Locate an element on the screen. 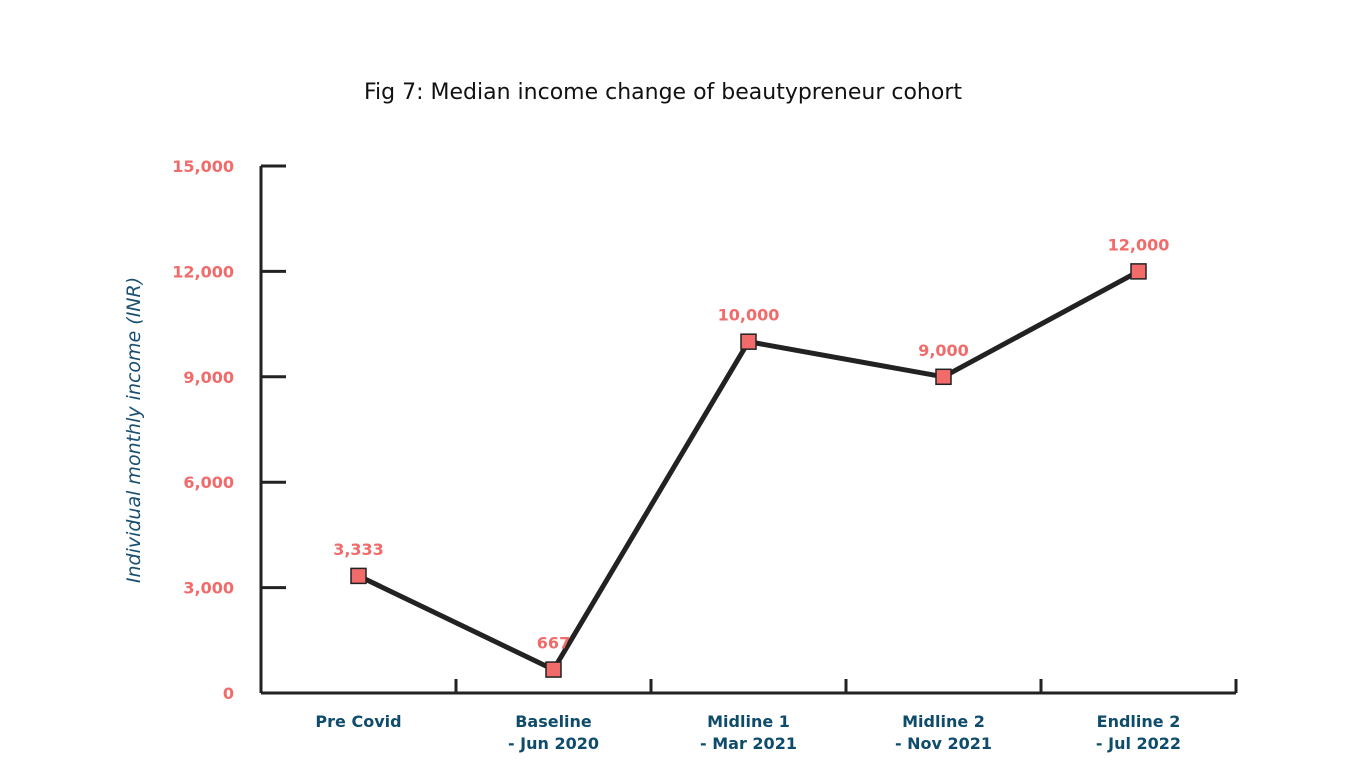 The height and width of the screenshot is (779, 1370). x-tick-label: Endline 2 - Jul 2022 is located at coordinates (1138, 732).